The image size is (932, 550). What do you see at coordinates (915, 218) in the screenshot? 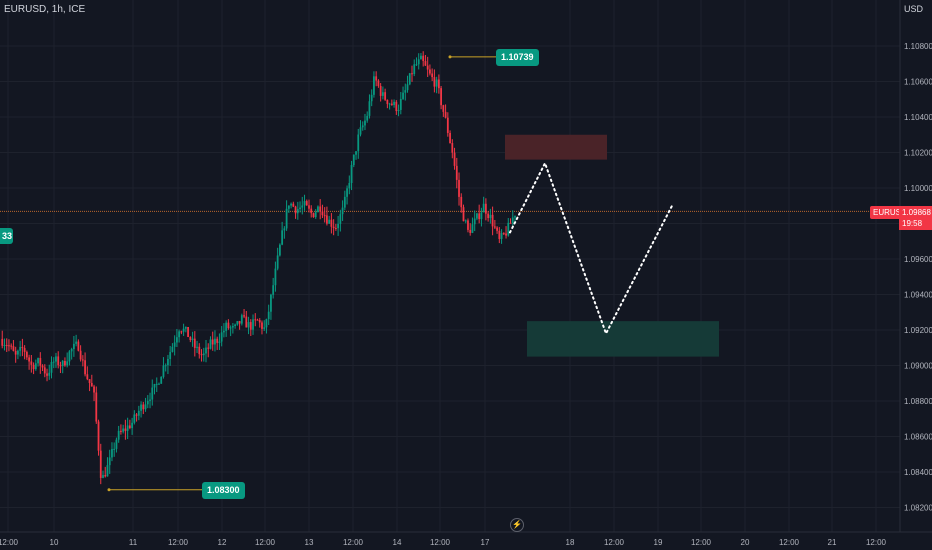
I see `last-price-badge: 1.09868 19:58` at bounding box center [915, 218].